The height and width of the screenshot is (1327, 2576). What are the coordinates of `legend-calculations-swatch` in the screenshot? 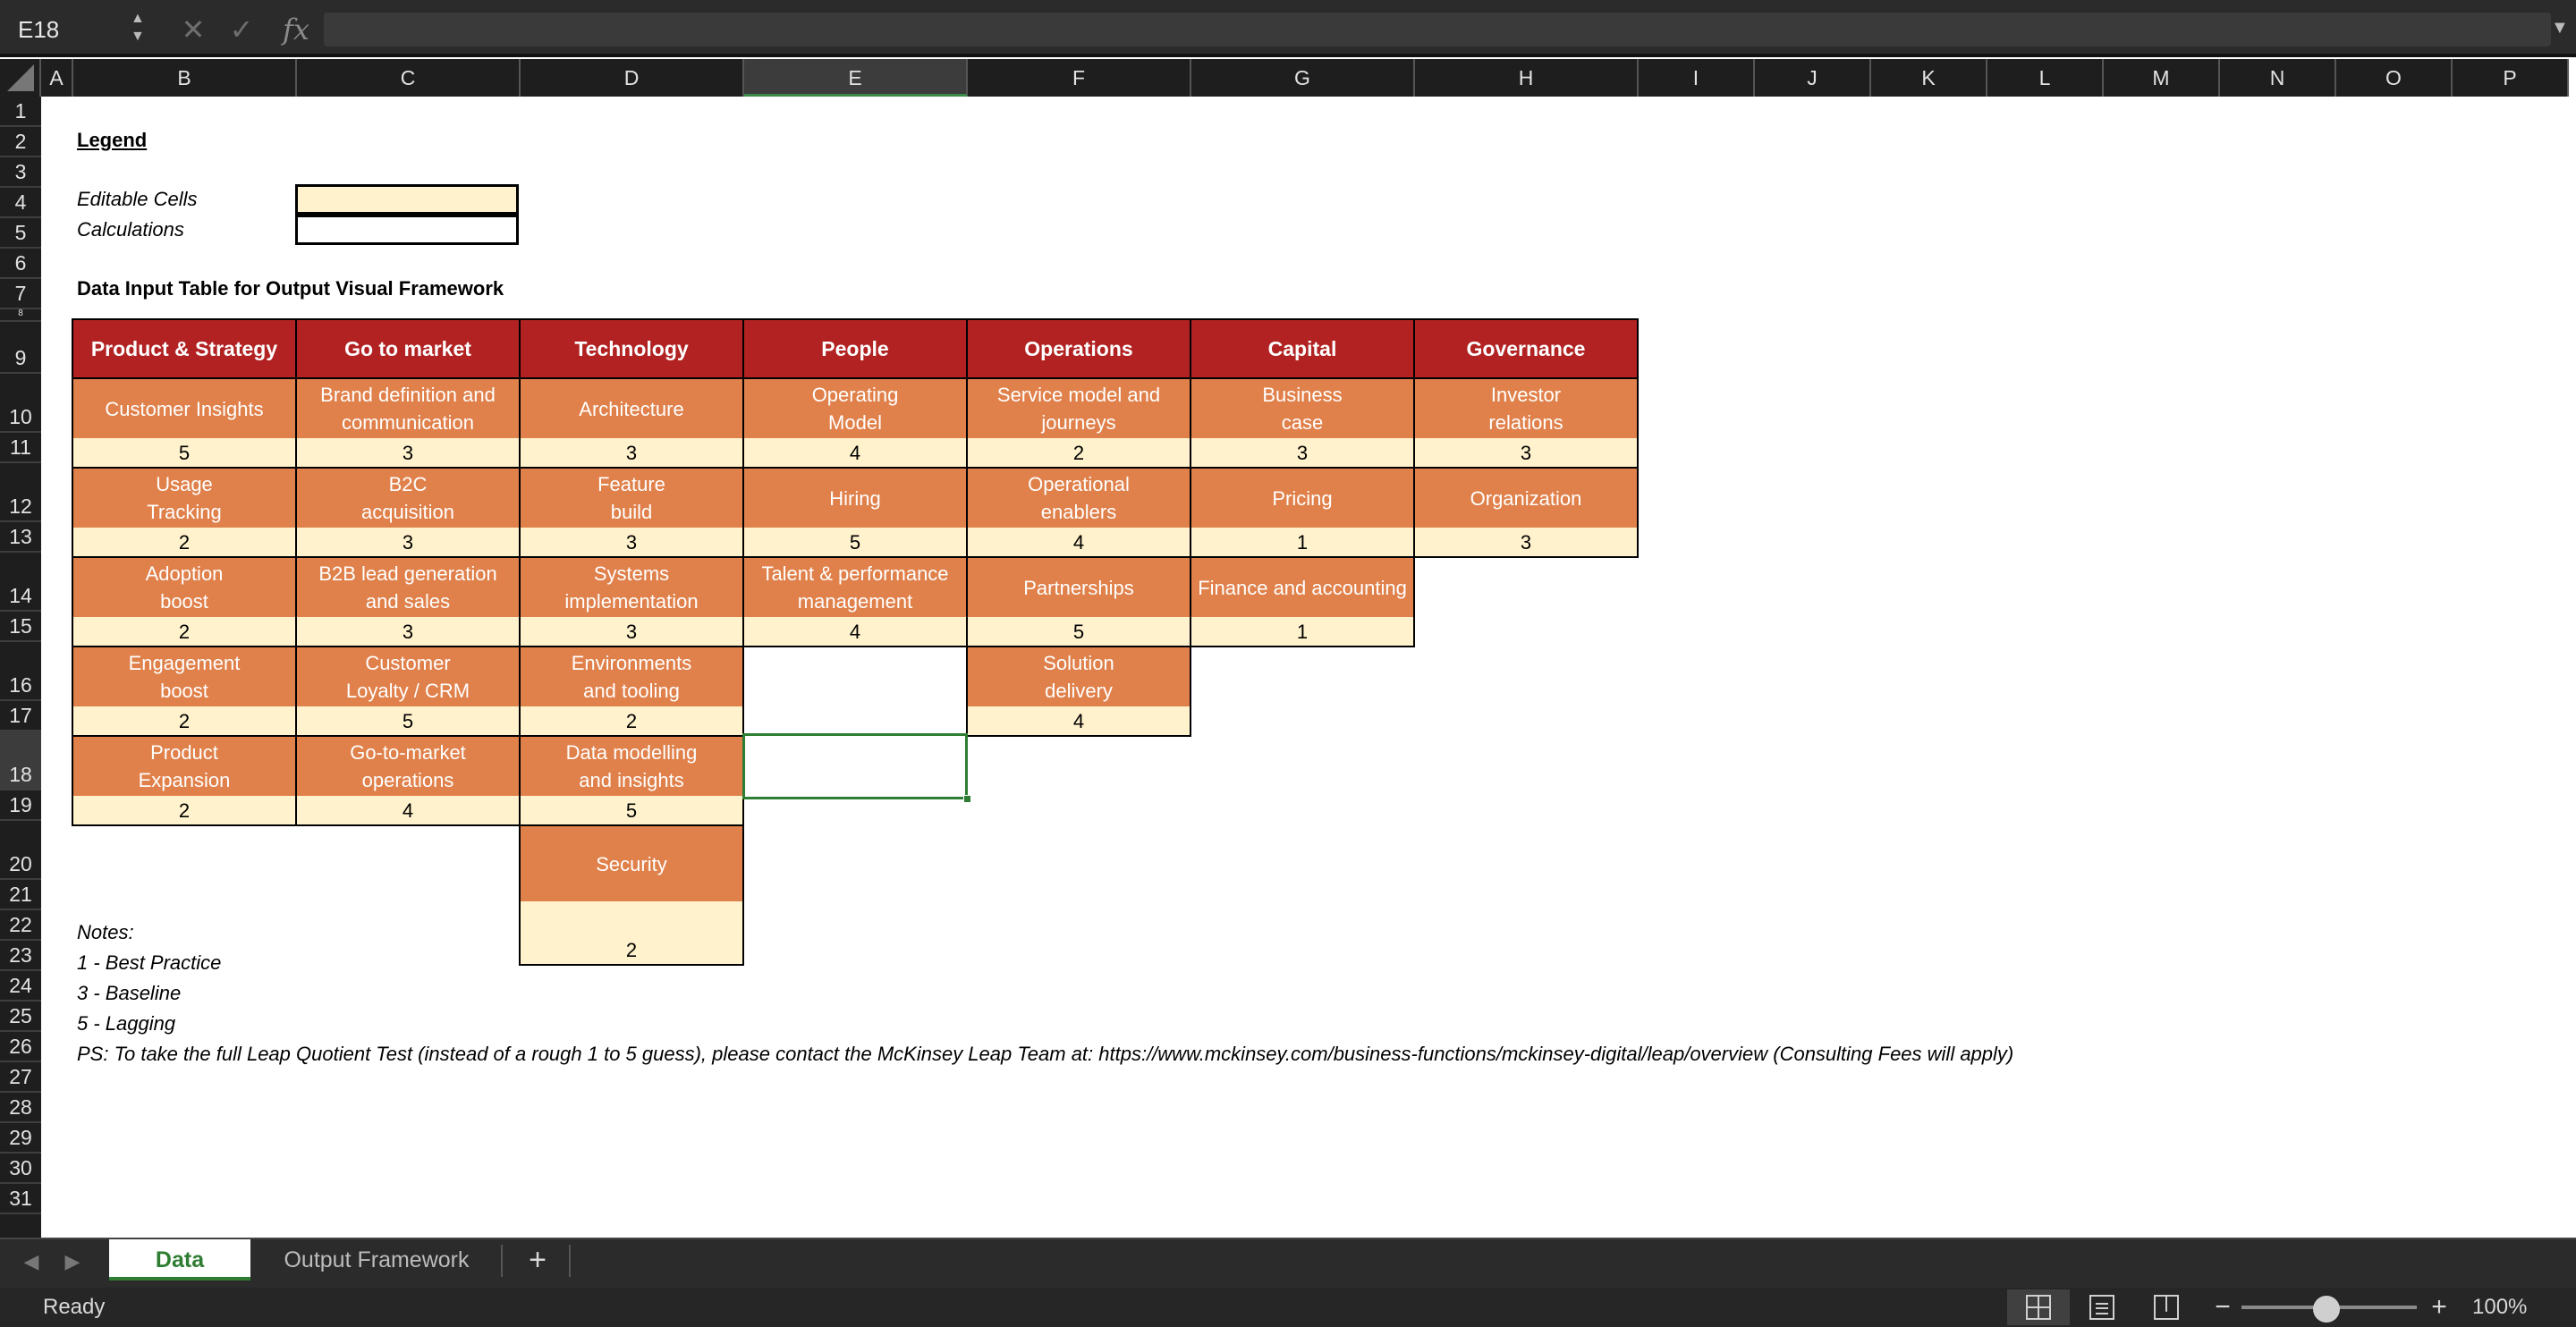 It's located at (407, 230).